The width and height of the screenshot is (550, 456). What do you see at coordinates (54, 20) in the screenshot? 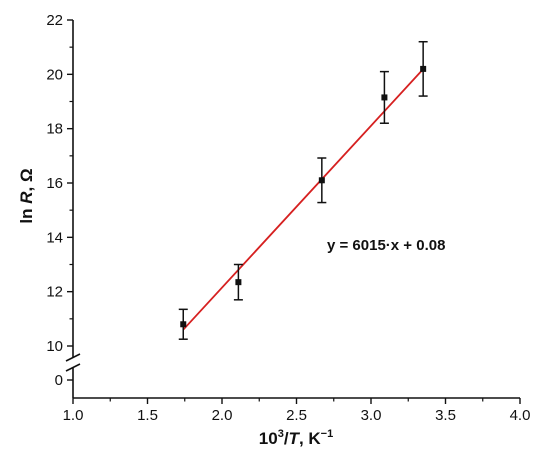
I see `y-tick-label: 22` at bounding box center [54, 20].